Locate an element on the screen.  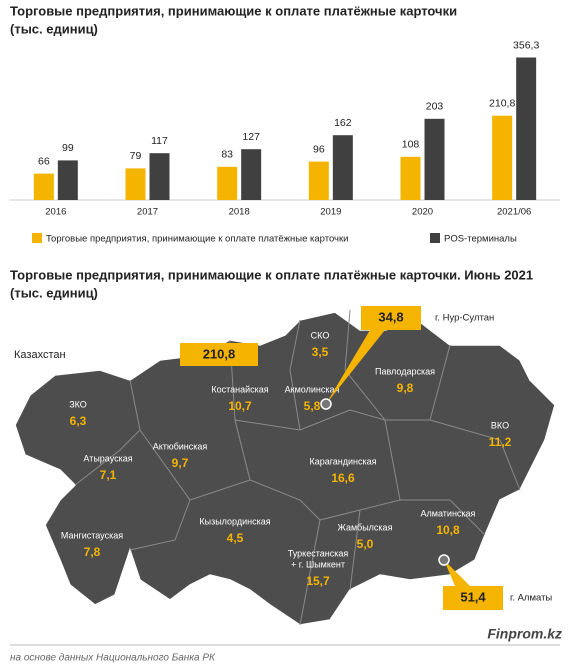
value-label: 203 is located at coordinates (435, 107).